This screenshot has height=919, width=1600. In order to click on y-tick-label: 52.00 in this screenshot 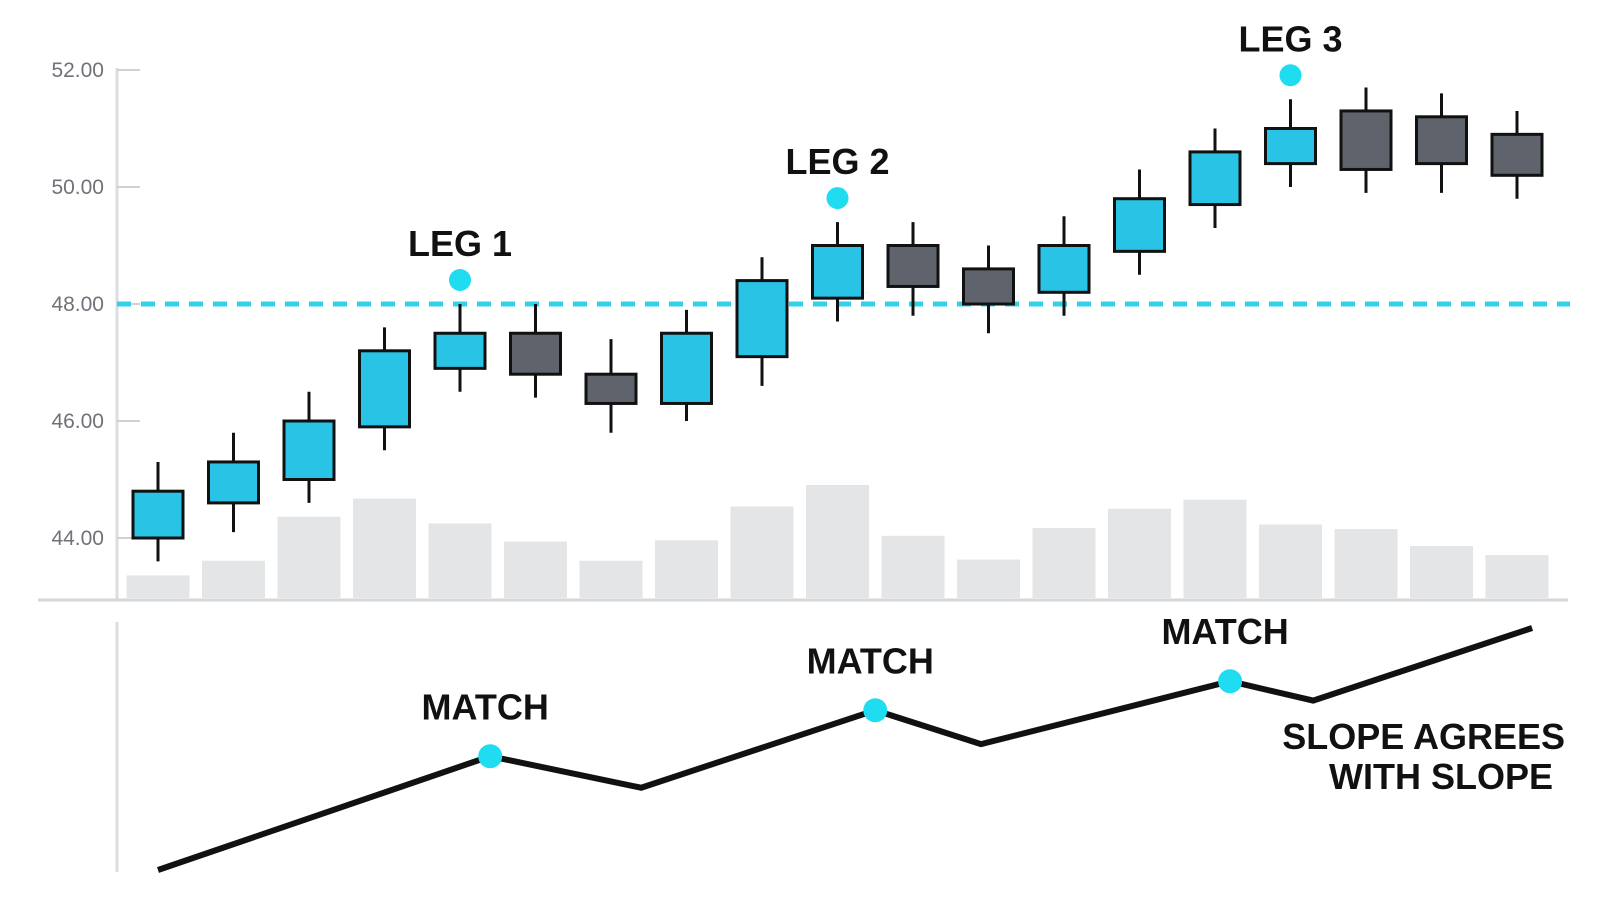, I will do `click(77, 70)`.